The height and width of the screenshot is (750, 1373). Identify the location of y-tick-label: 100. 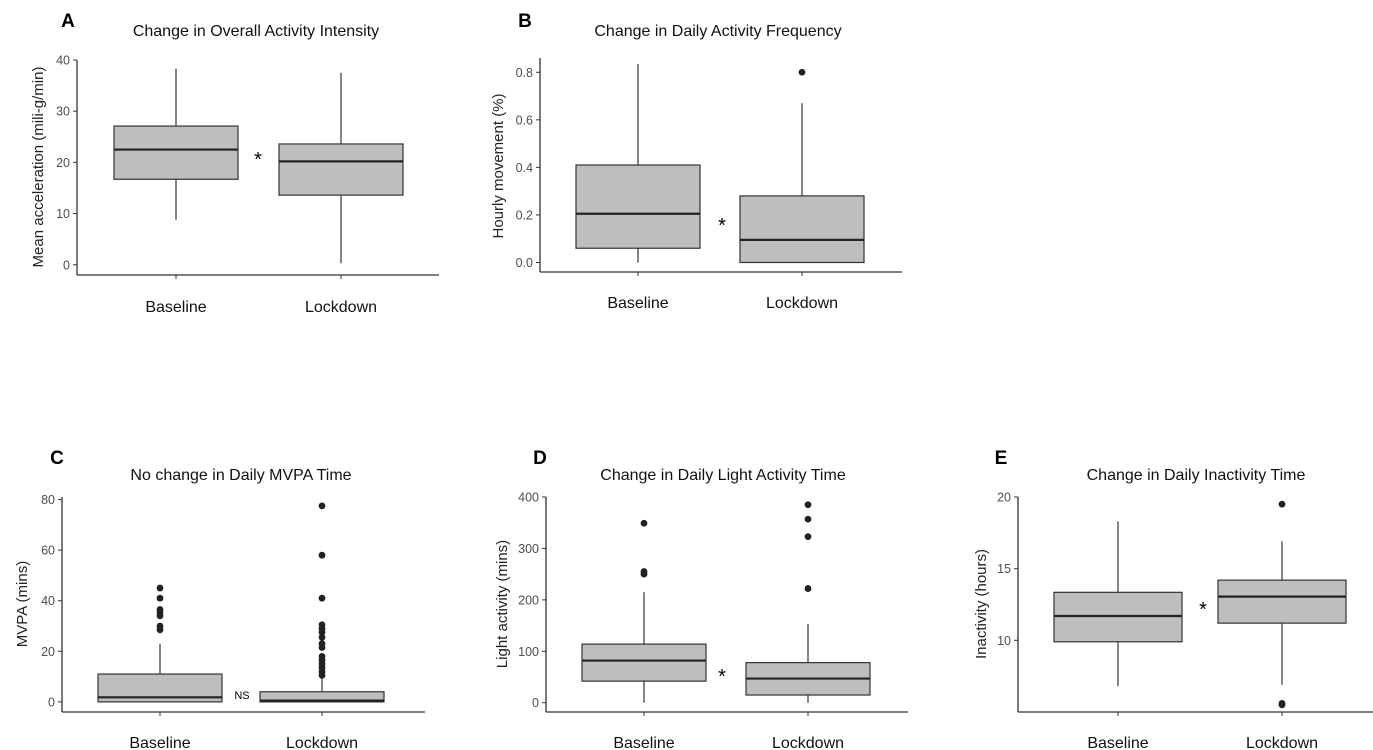
(528, 652).